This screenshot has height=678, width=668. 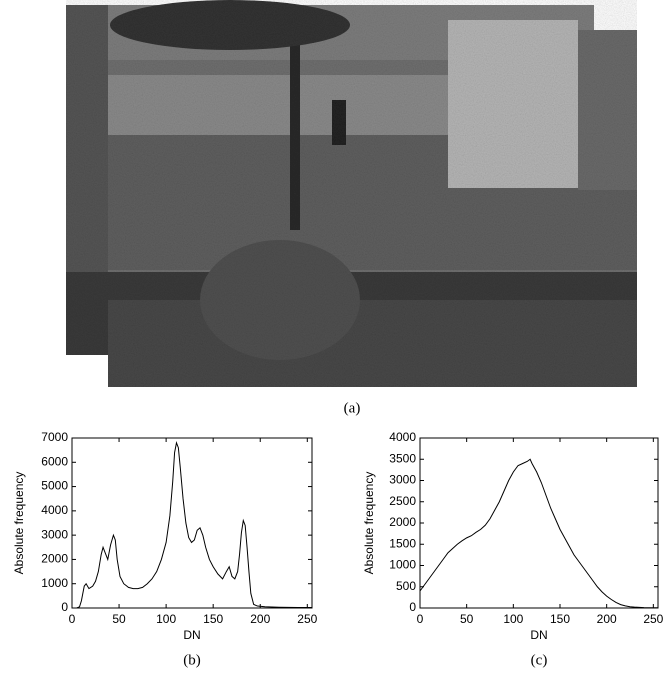 I want to click on y-tick-label: 7000, so click(x=54, y=437).